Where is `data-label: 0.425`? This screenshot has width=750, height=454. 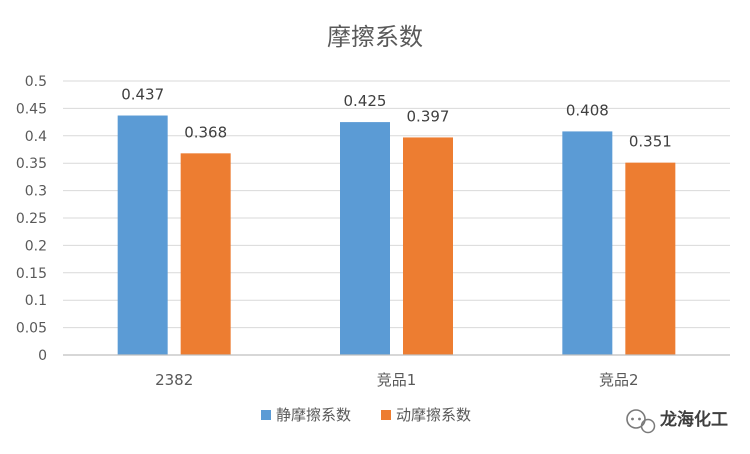 data-label: 0.425 is located at coordinates (365, 101).